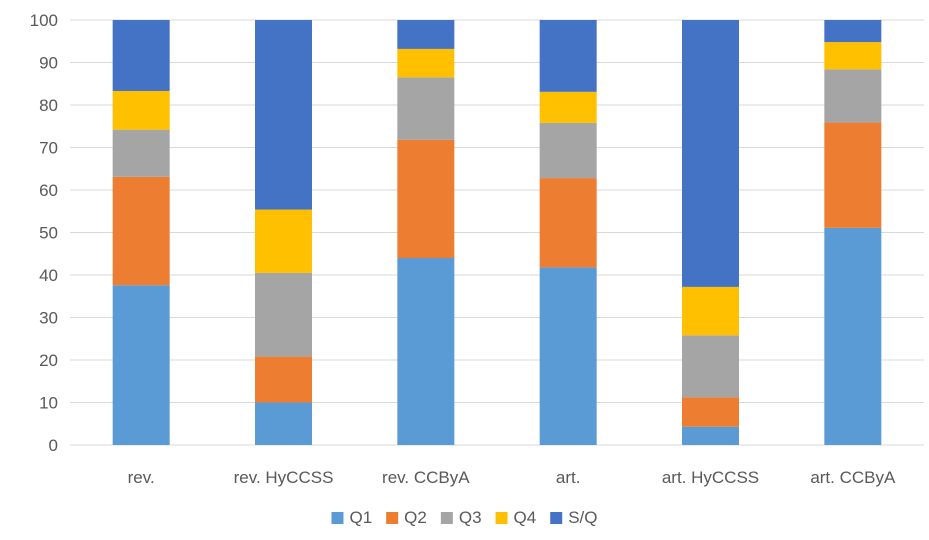 This screenshot has height=540, width=929. Describe the element at coordinates (53, 445) in the screenshot. I see `y-tick-label: 0` at that location.